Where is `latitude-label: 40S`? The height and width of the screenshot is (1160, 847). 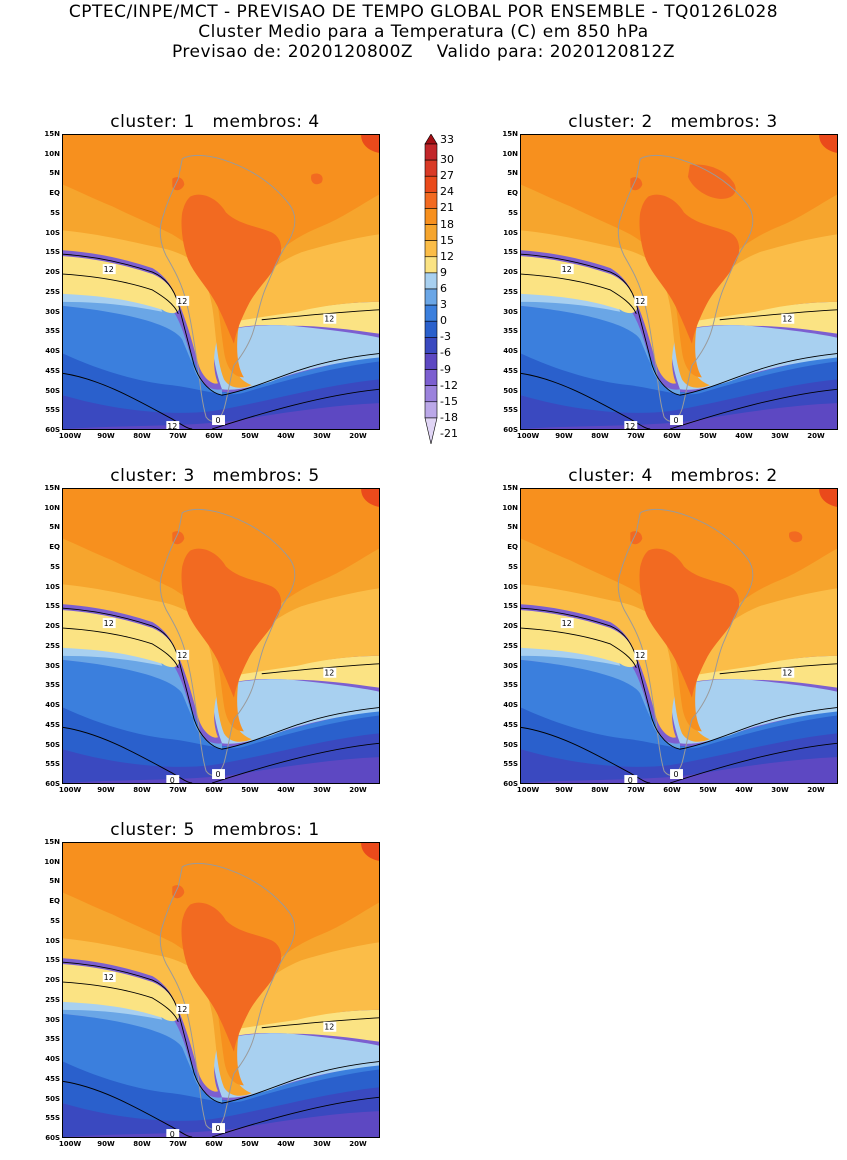
latitude-label: 40S is located at coordinates (52, 705).